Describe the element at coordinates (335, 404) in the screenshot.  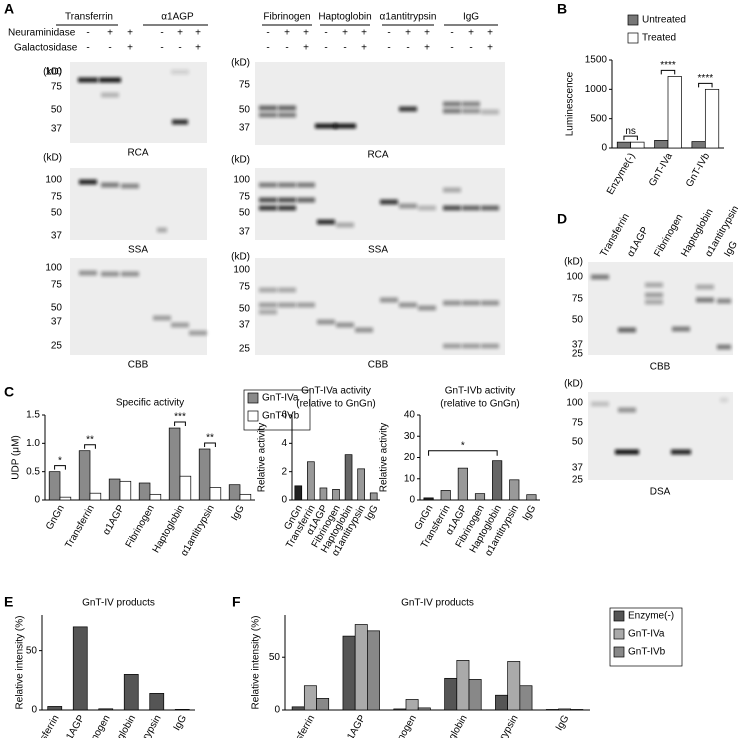
I see `chart-subtitle: (relative to GnGn)` at that location.